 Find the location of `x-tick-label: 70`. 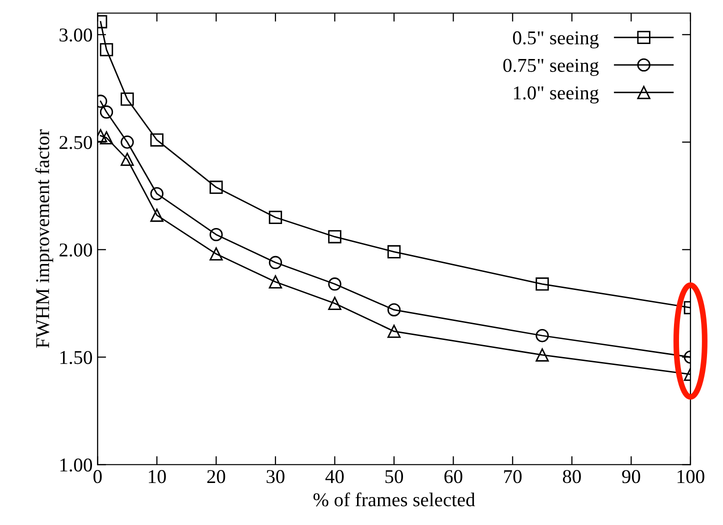

x-tick-label: 70 is located at coordinates (513, 477).